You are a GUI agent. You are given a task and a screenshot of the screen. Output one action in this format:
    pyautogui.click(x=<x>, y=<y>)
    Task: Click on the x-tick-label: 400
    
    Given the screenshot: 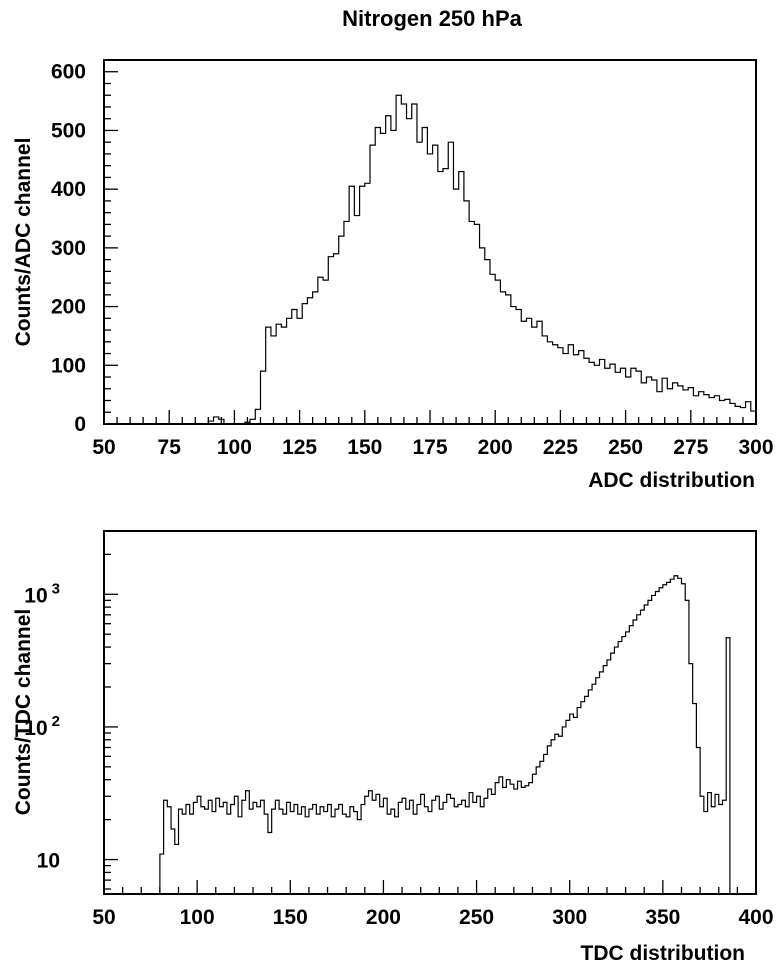 What is the action you would take?
    pyautogui.click(x=755, y=917)
    